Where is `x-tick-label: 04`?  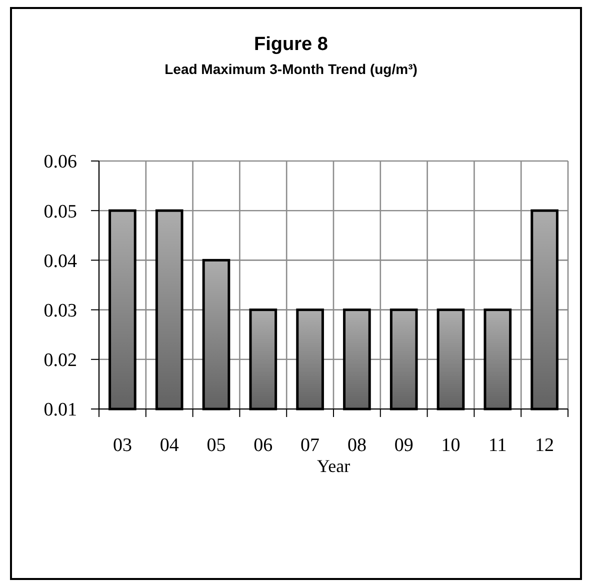
x-tick-label: 04 is located at coordinates (170, 445).